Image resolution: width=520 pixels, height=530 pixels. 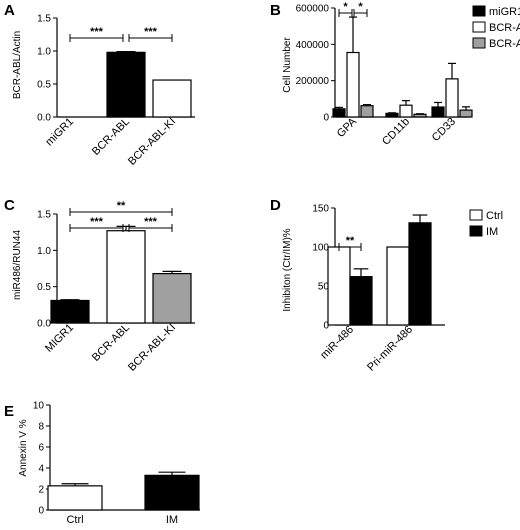 I want to click on y-tick-label: 600000, so click(x=313, y=9).